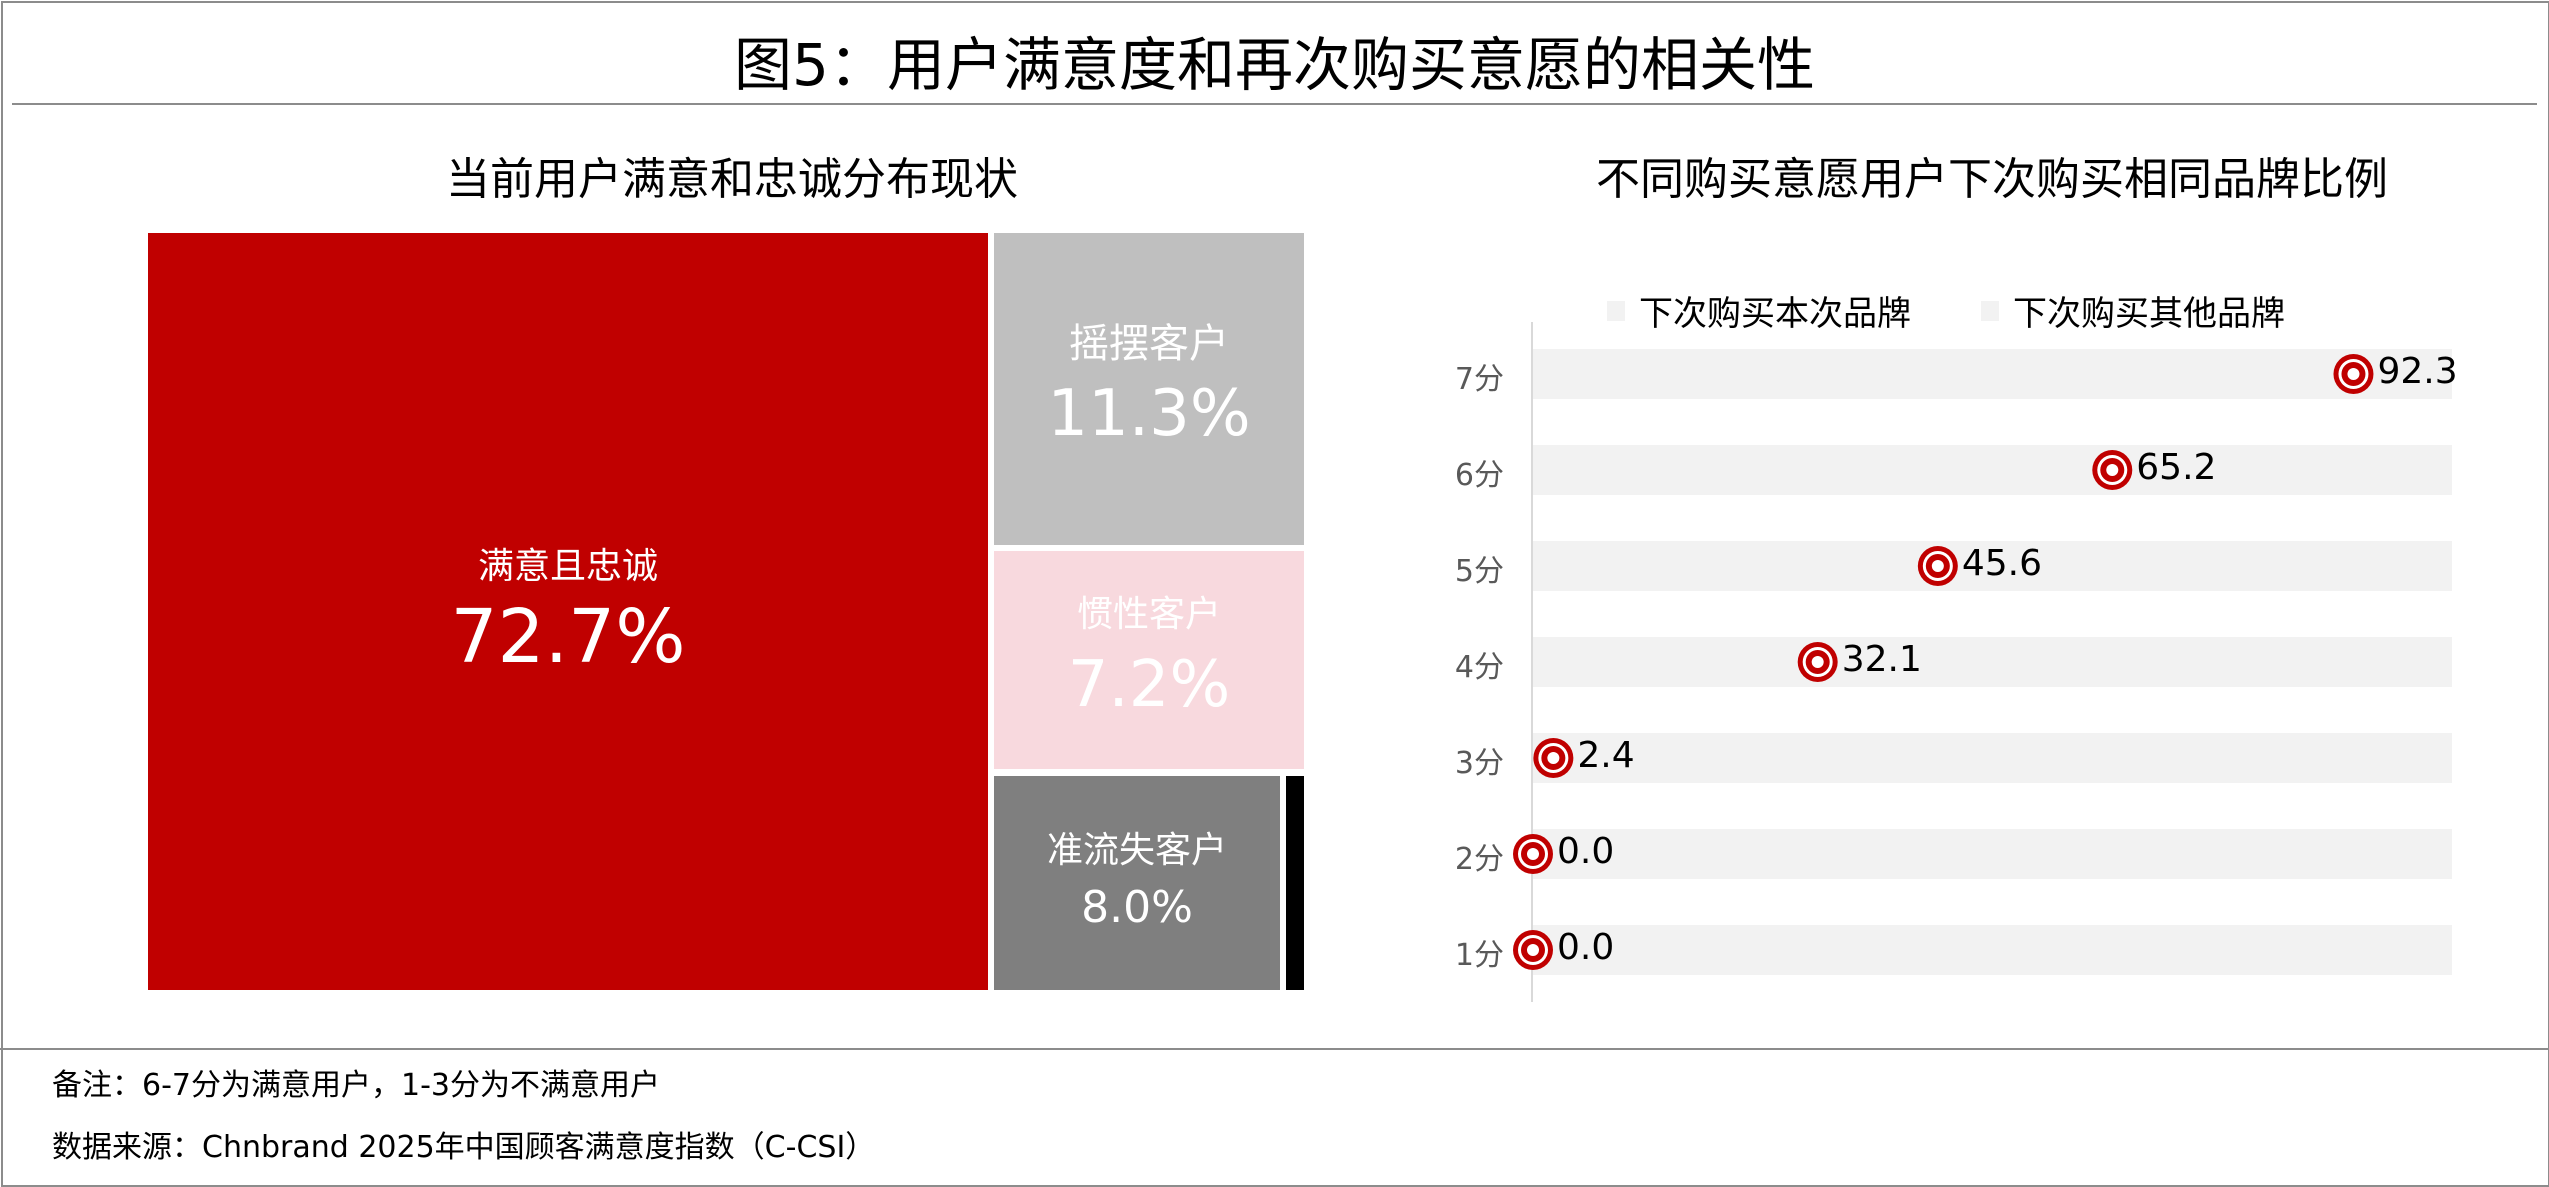  What do you see at coordinates (2001, 563) in the screenshot?
I see `data-label: 45.6` at bounding box center [2001, 563].